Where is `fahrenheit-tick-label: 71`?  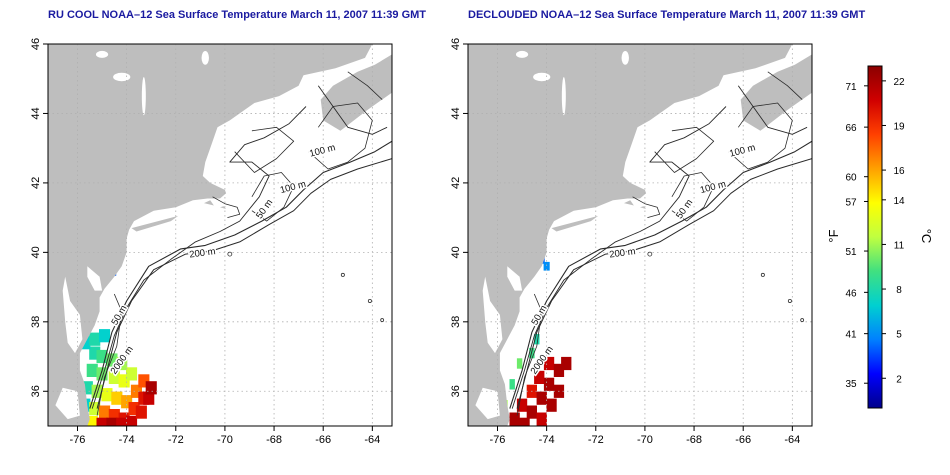
fahrenheit-tick-label: 71 is located at coordinates (851, 87).